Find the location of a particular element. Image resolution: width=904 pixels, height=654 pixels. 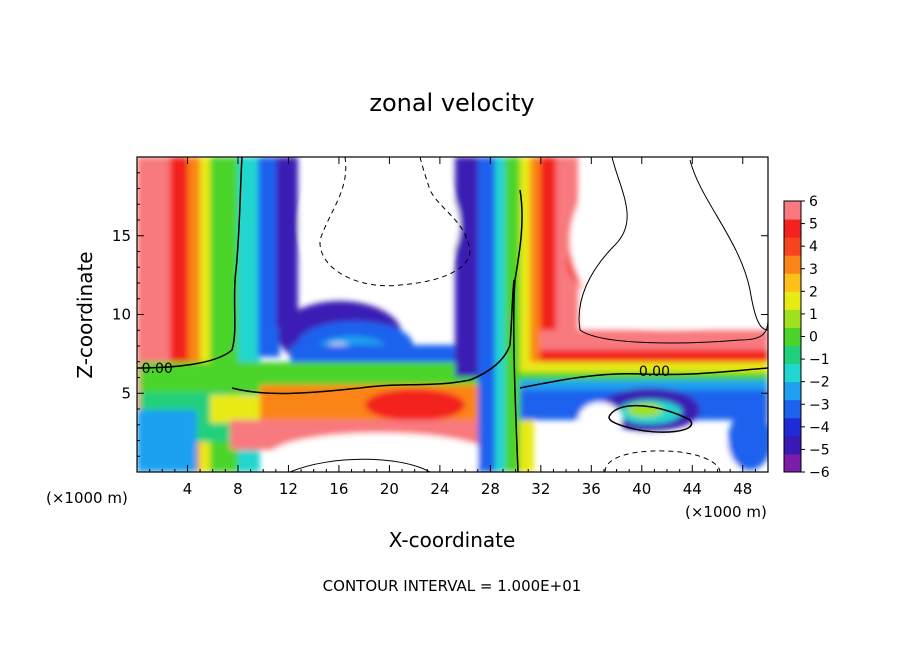

y-tick-label: 15 is located at coordinates (121, 236).